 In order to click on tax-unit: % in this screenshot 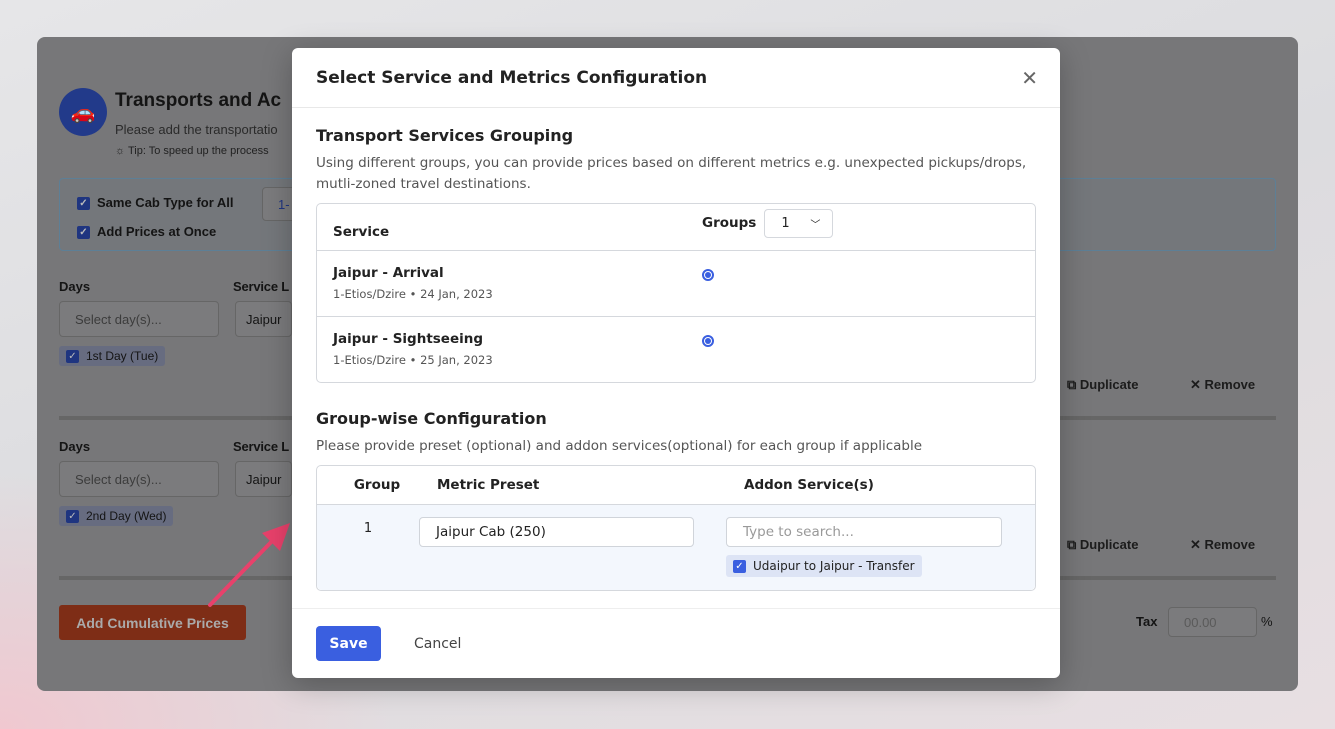, I will do `click(1267, 621)`.